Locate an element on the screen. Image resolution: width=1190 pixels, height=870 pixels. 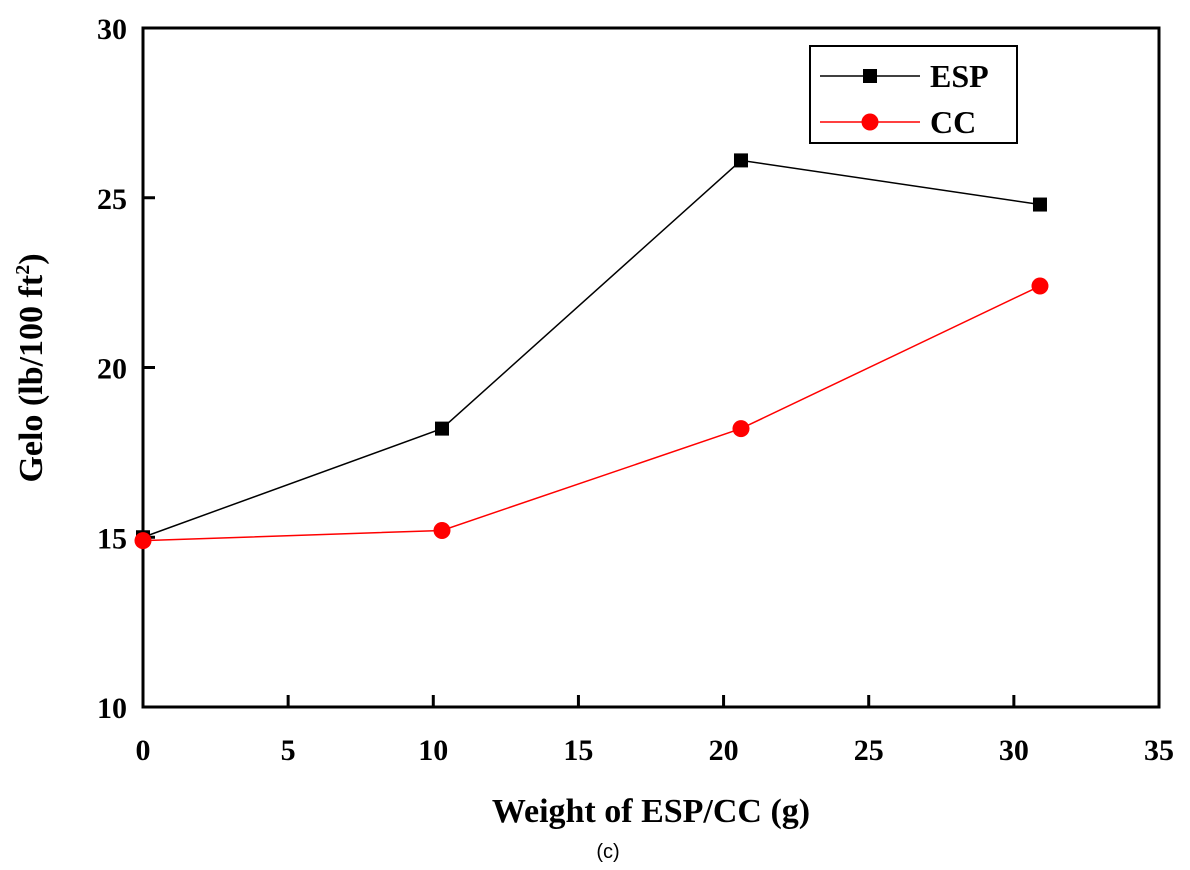
y-tick-label: 20 is located at coordinates (112, 369).